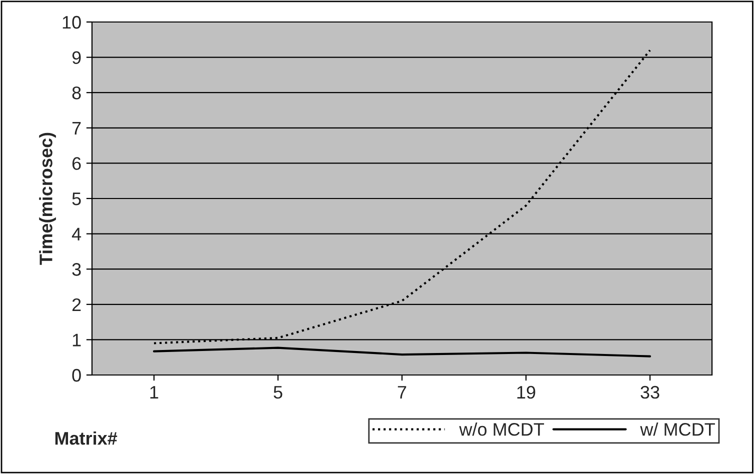 The width and height of the screenshot is (755, 474). What do you see at coordinates (76, 269) in the screenshot?
I see `y-tick-label: 3` at bounding box center [76, 269].